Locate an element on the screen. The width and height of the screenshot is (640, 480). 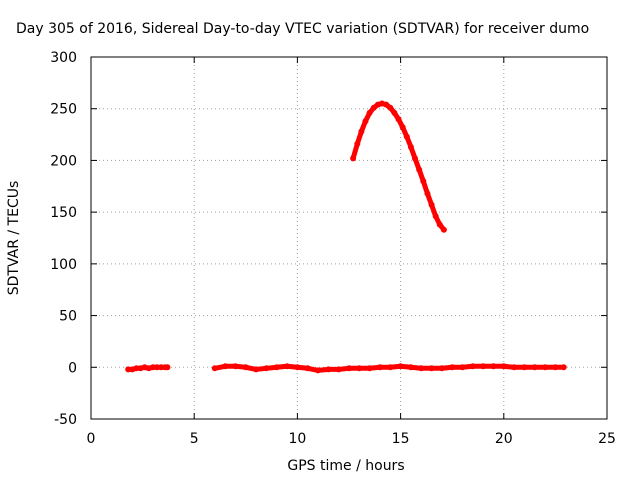
x-tick-label: 15 is located at coordinates (401, 439).